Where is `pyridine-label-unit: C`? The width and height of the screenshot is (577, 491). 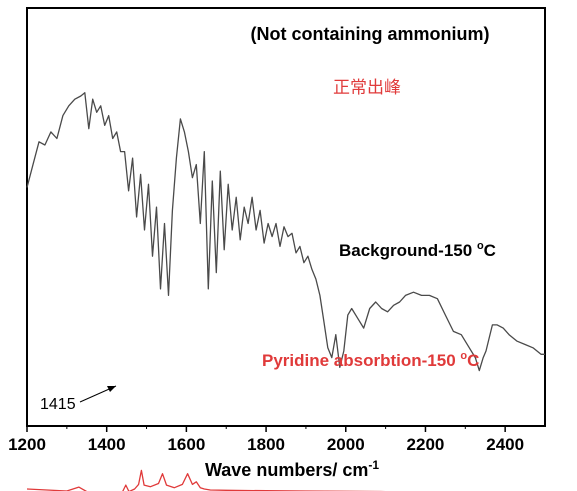
pyridine-label-unit: C is located at coordinates (473, 360).